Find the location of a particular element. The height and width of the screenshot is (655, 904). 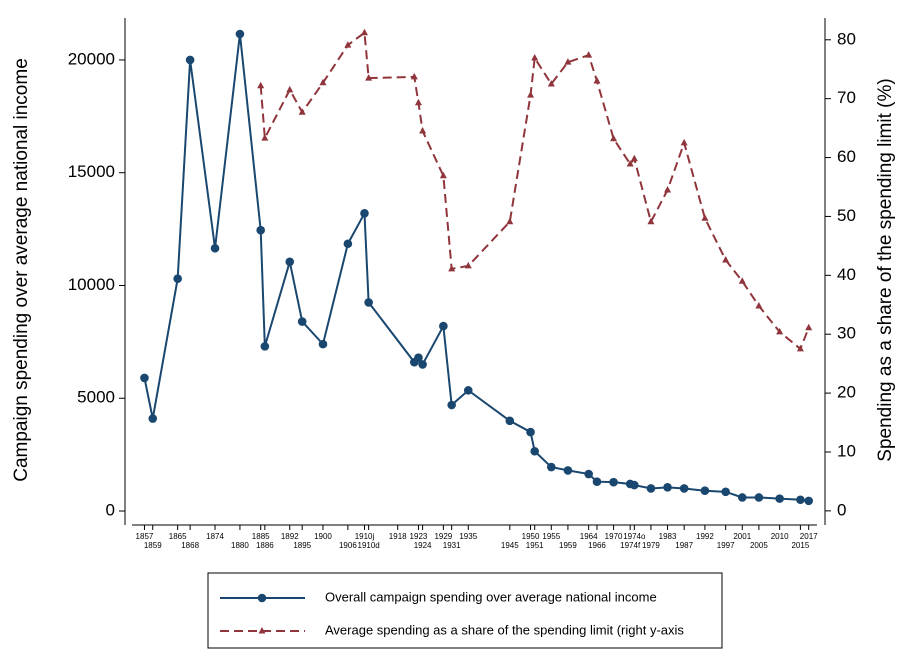

x-tick-label: 1895 is located at coordinates (302, 545).